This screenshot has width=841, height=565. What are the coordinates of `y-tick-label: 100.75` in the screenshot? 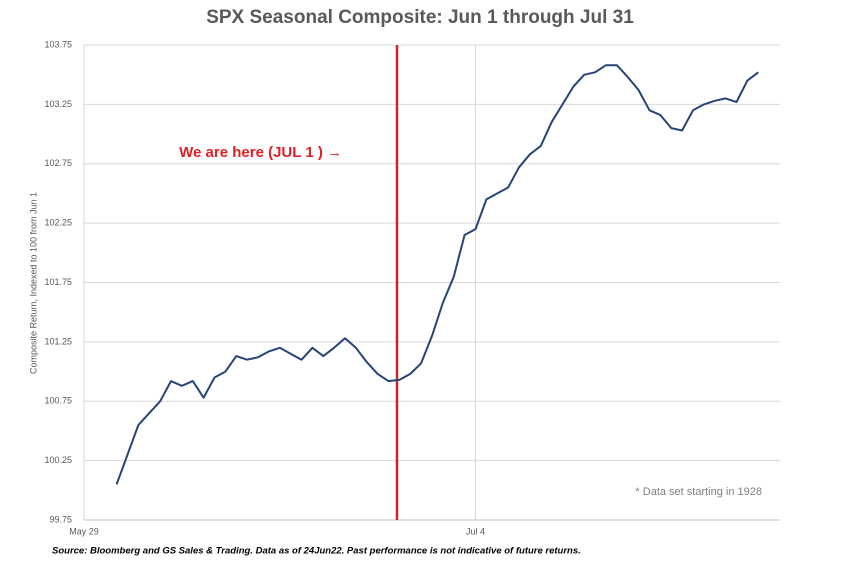 It's located at (58, 401).